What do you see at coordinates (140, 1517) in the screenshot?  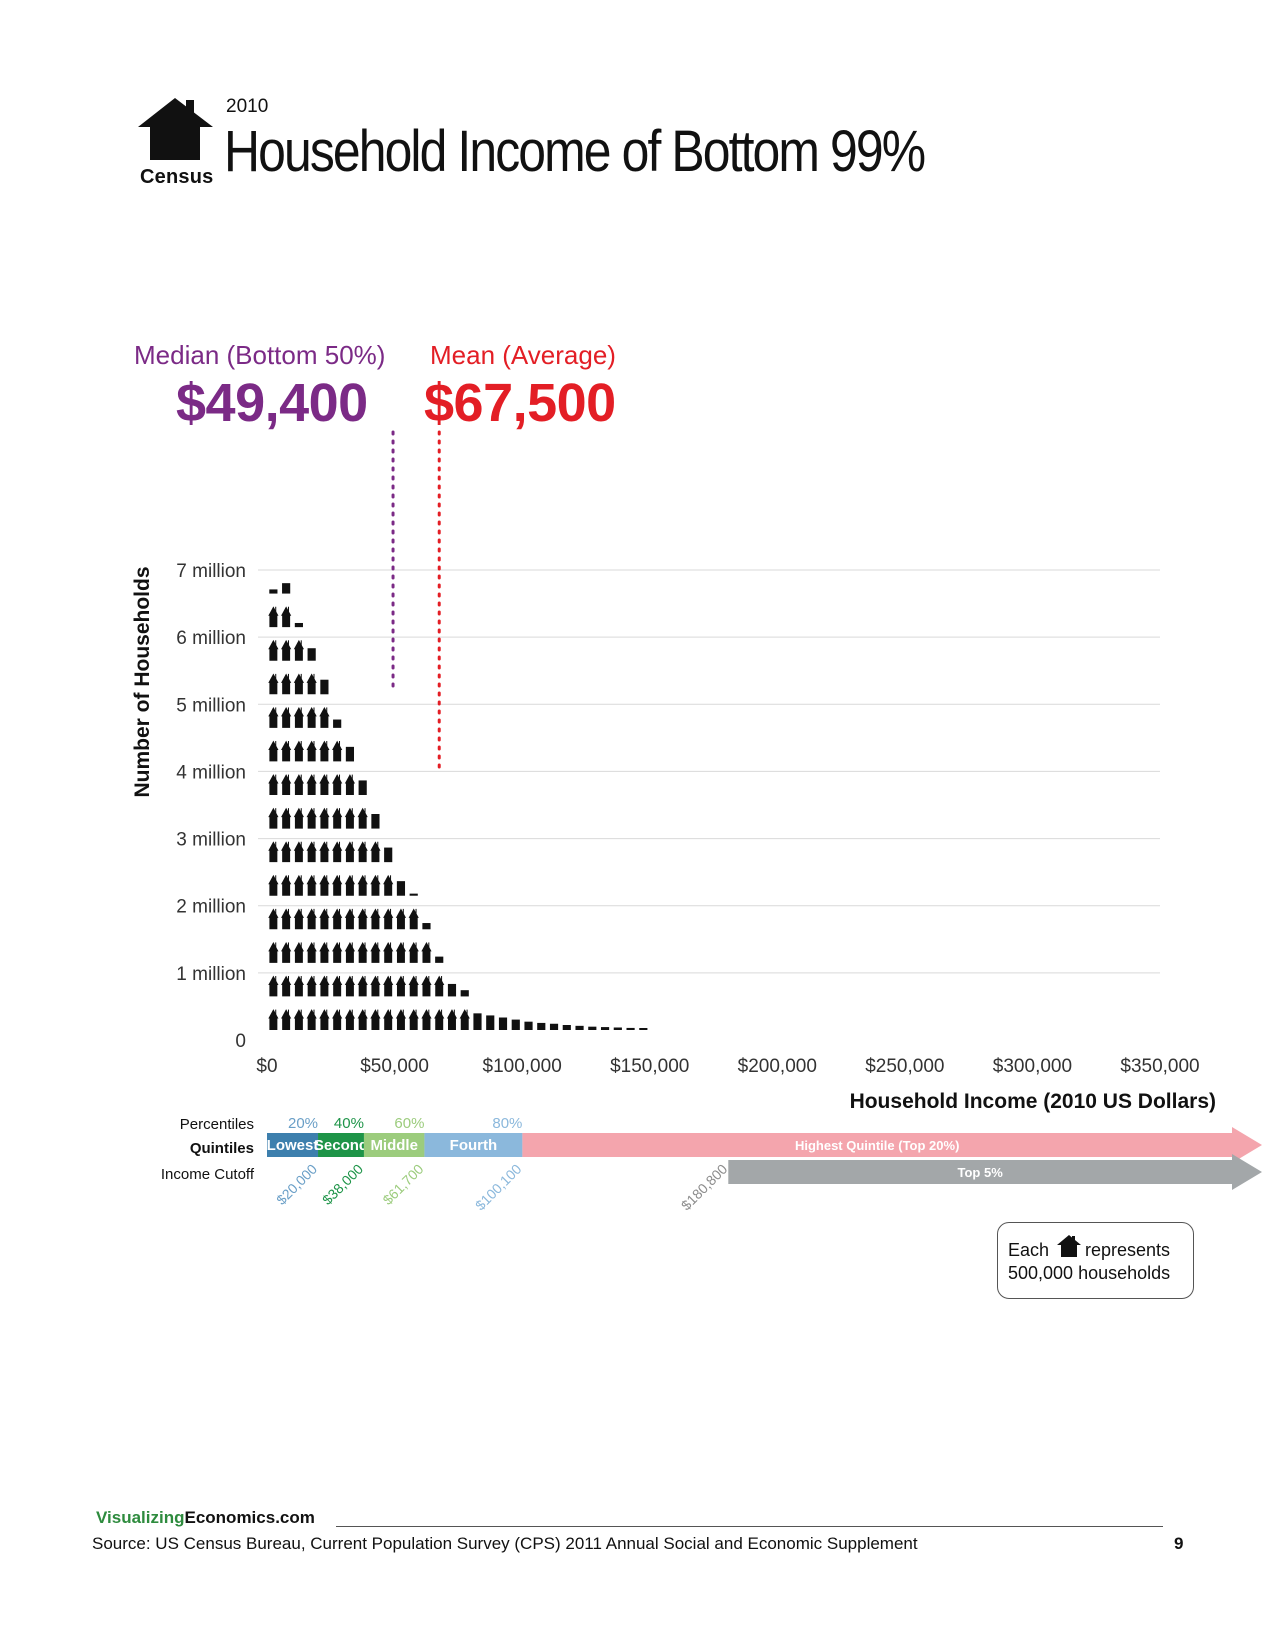 I see `site-name-part1: Visualizing` at bounding box center [140, 1517].